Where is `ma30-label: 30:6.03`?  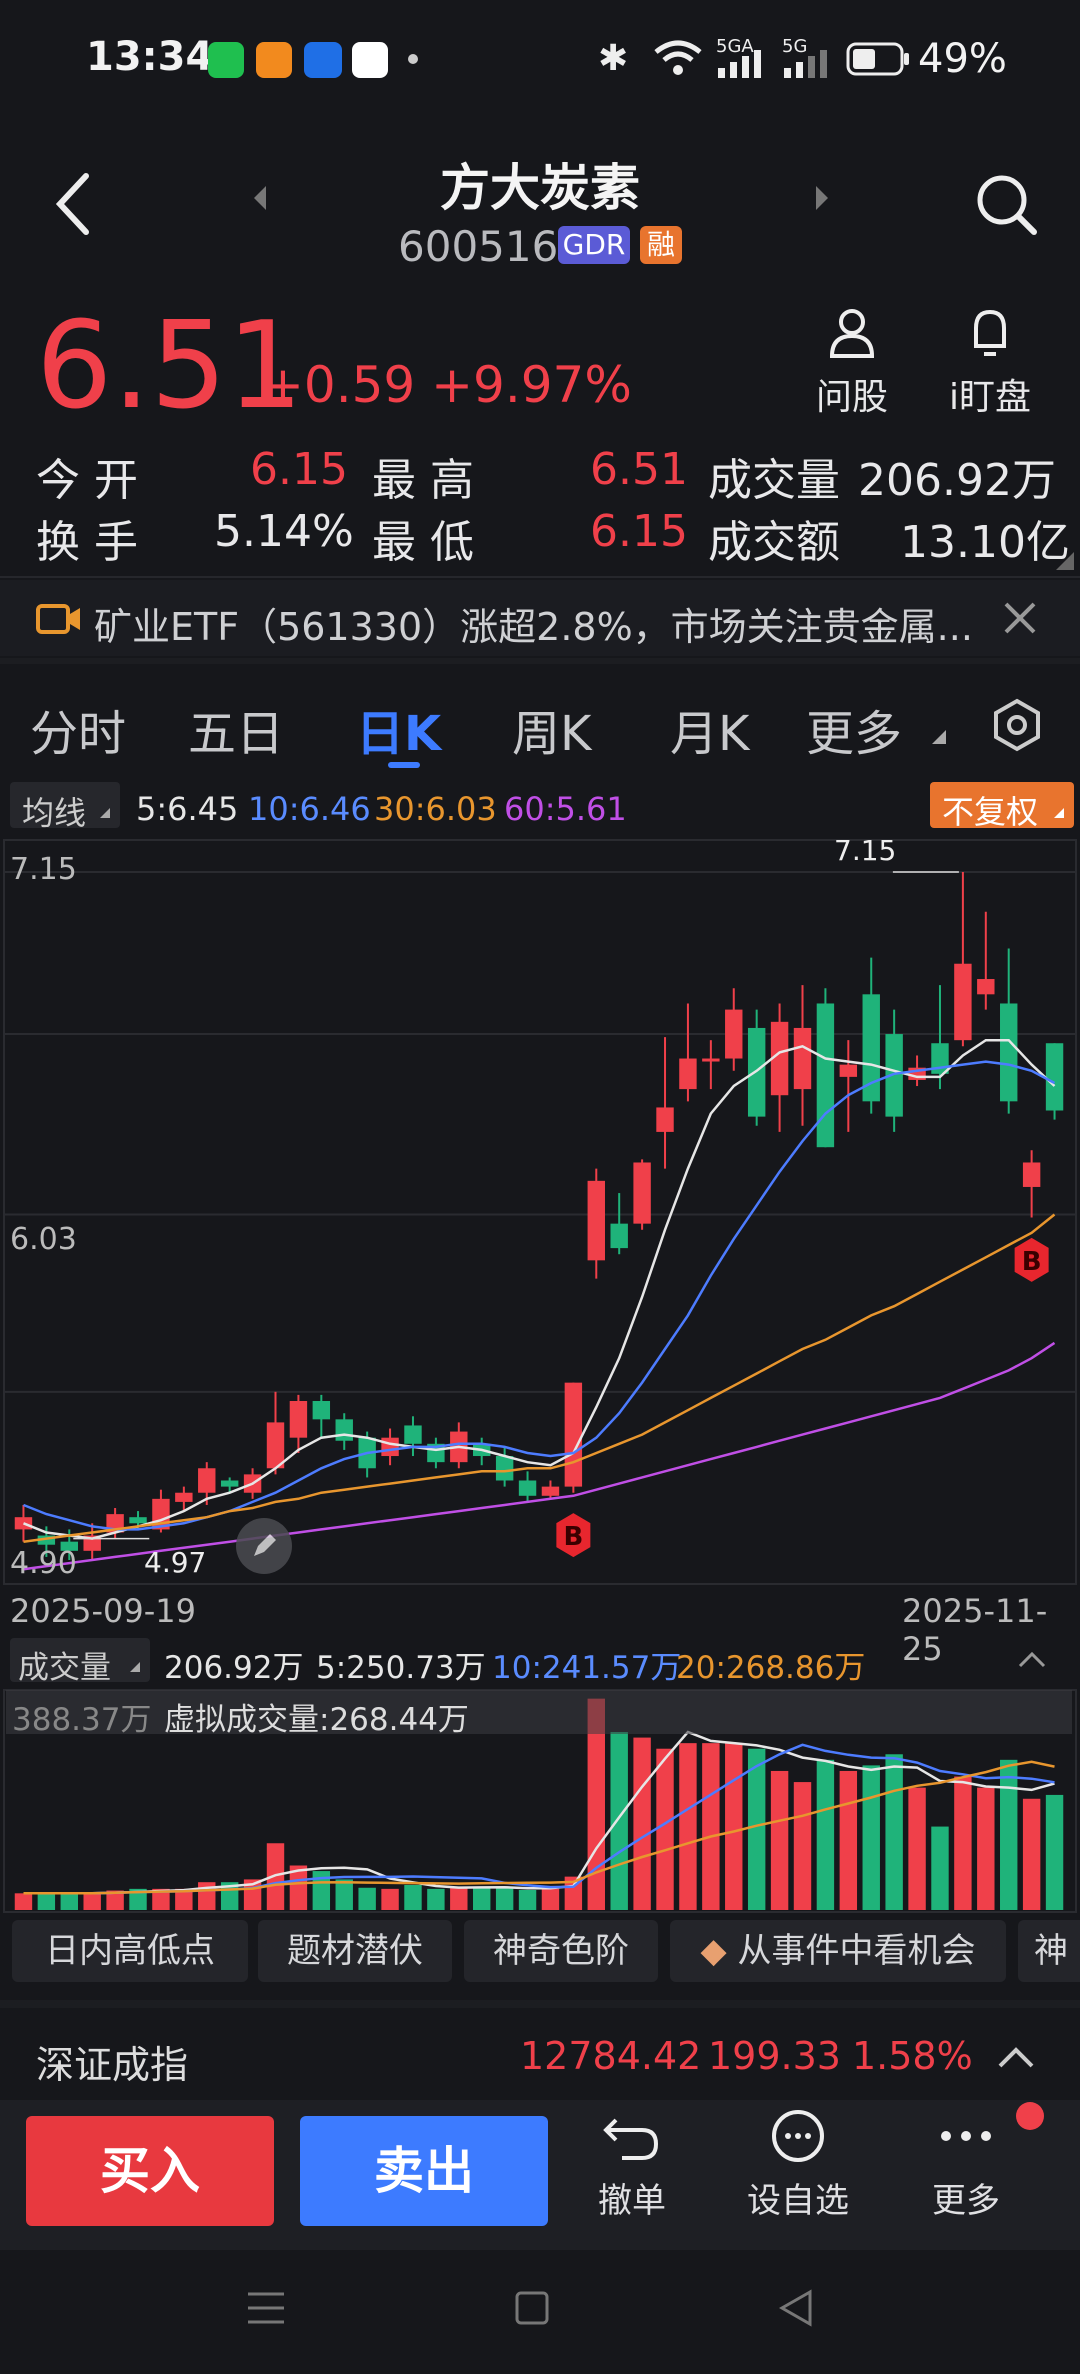 ma30-label: 30:6.03 is located at coordinates (435, 809).